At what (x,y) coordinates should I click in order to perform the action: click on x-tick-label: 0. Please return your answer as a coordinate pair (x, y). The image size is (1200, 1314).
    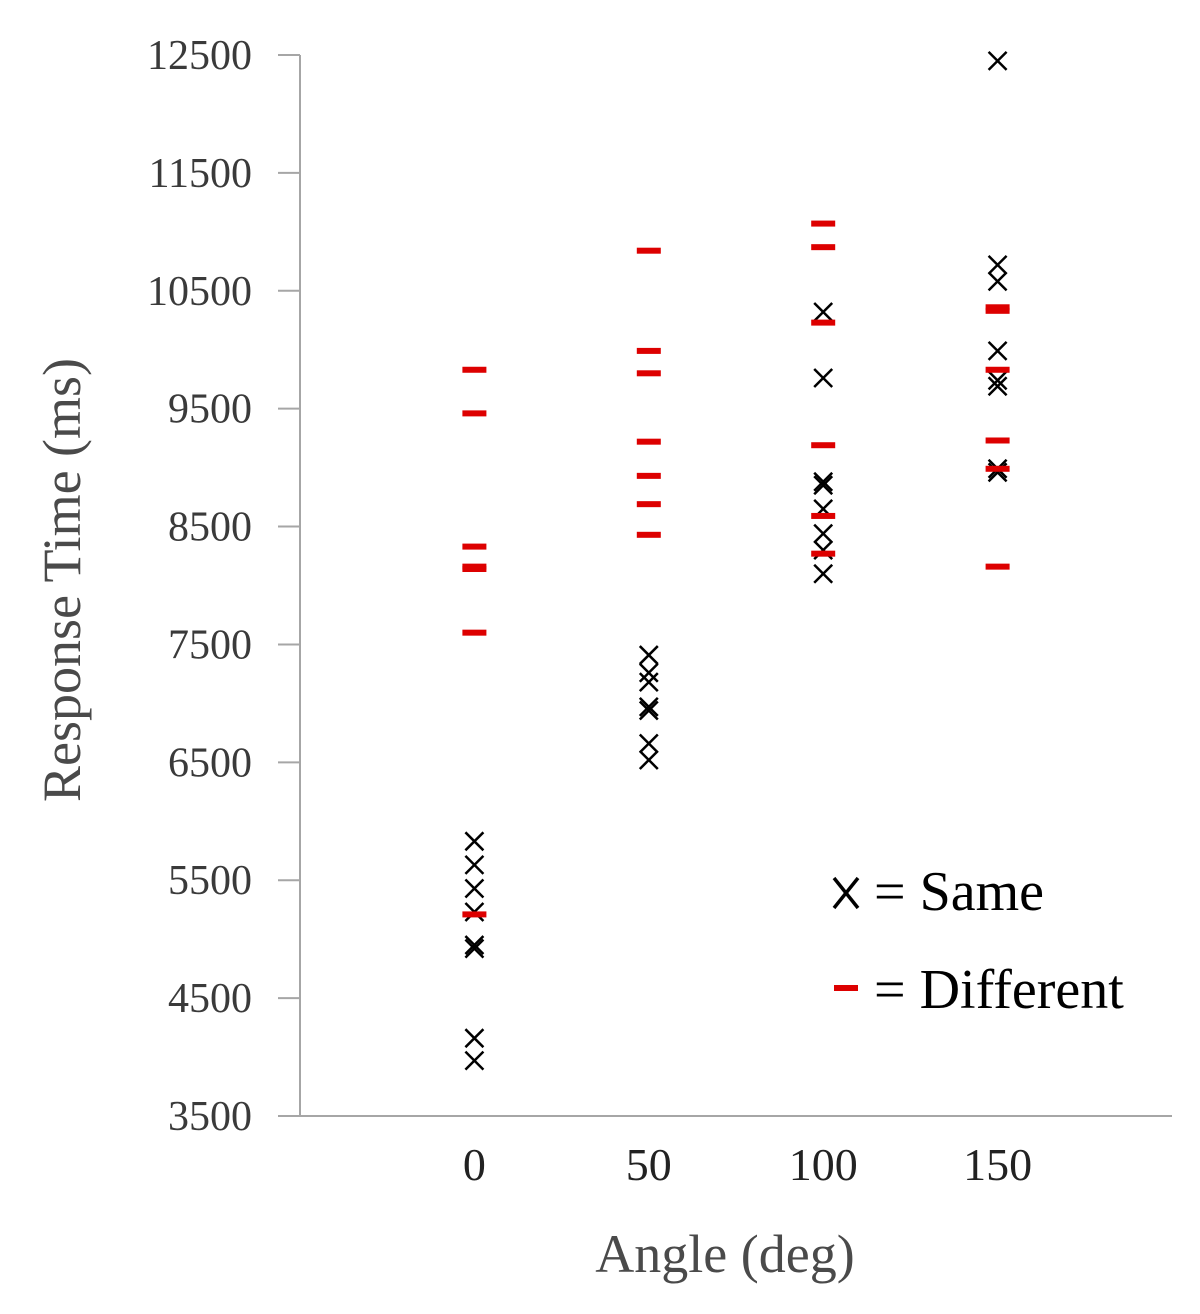
    Looking at the image, I should click on (474, 1164).